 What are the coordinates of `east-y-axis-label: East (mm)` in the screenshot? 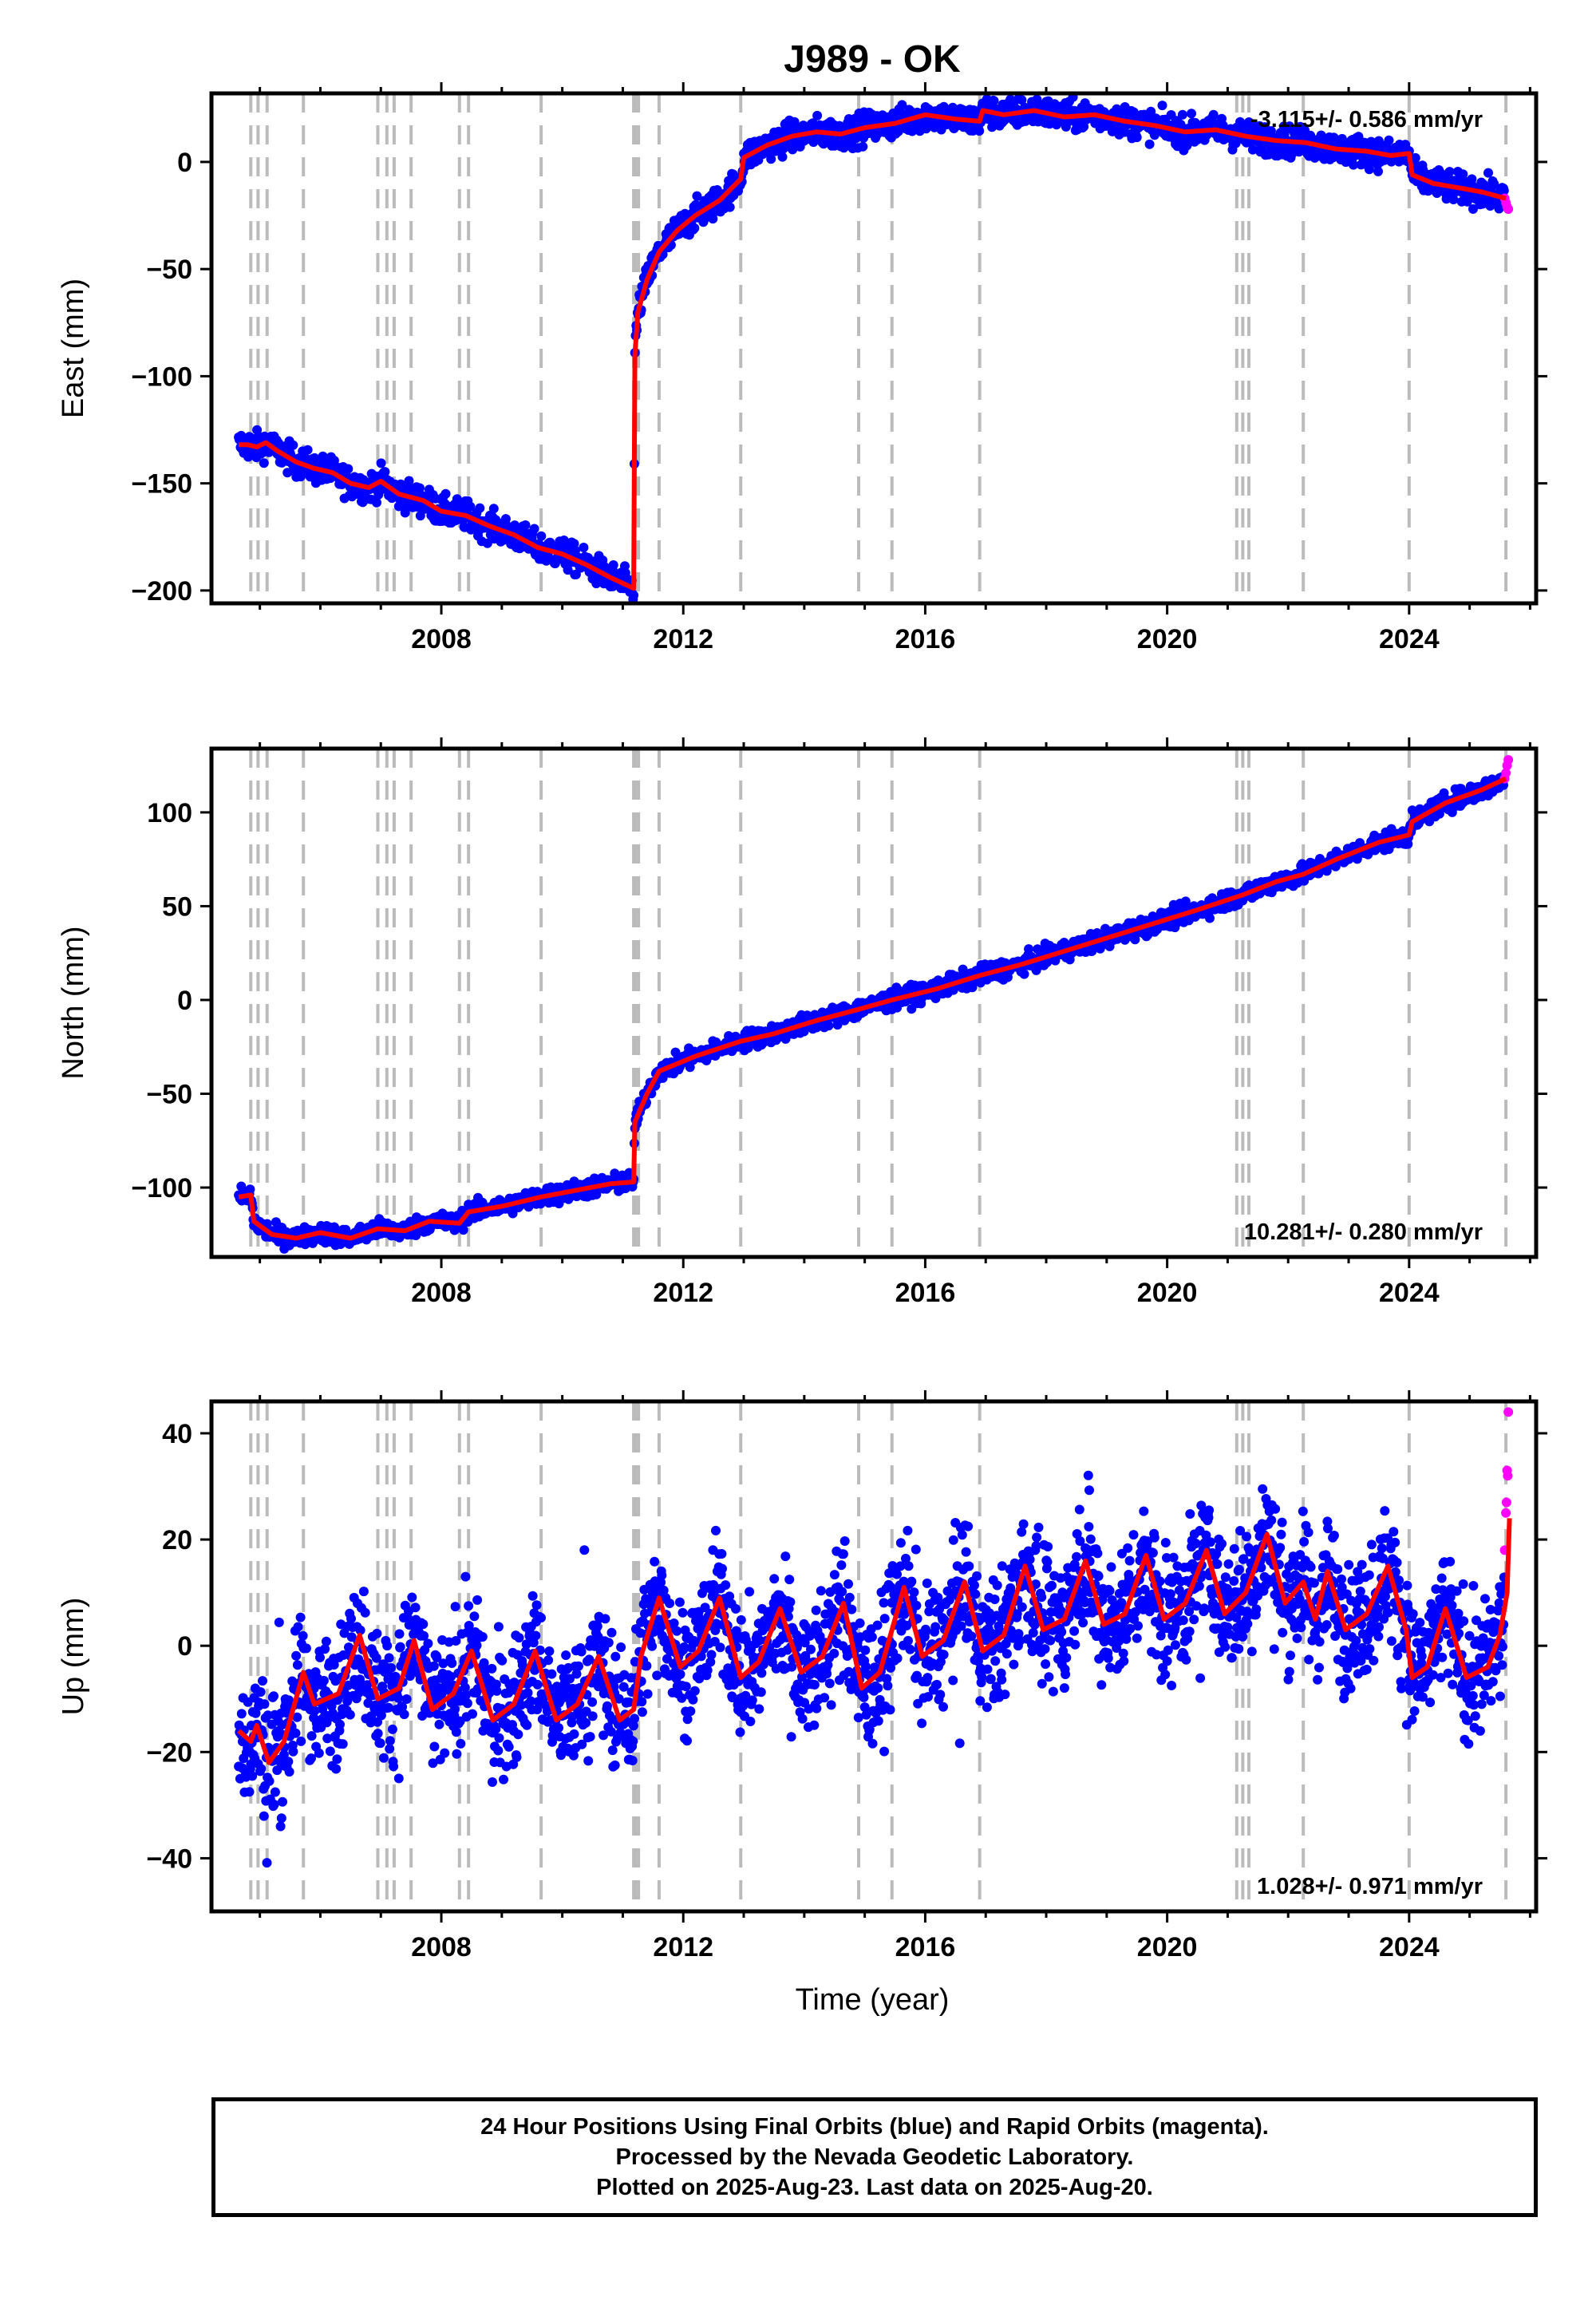 It's located at (73, 348).